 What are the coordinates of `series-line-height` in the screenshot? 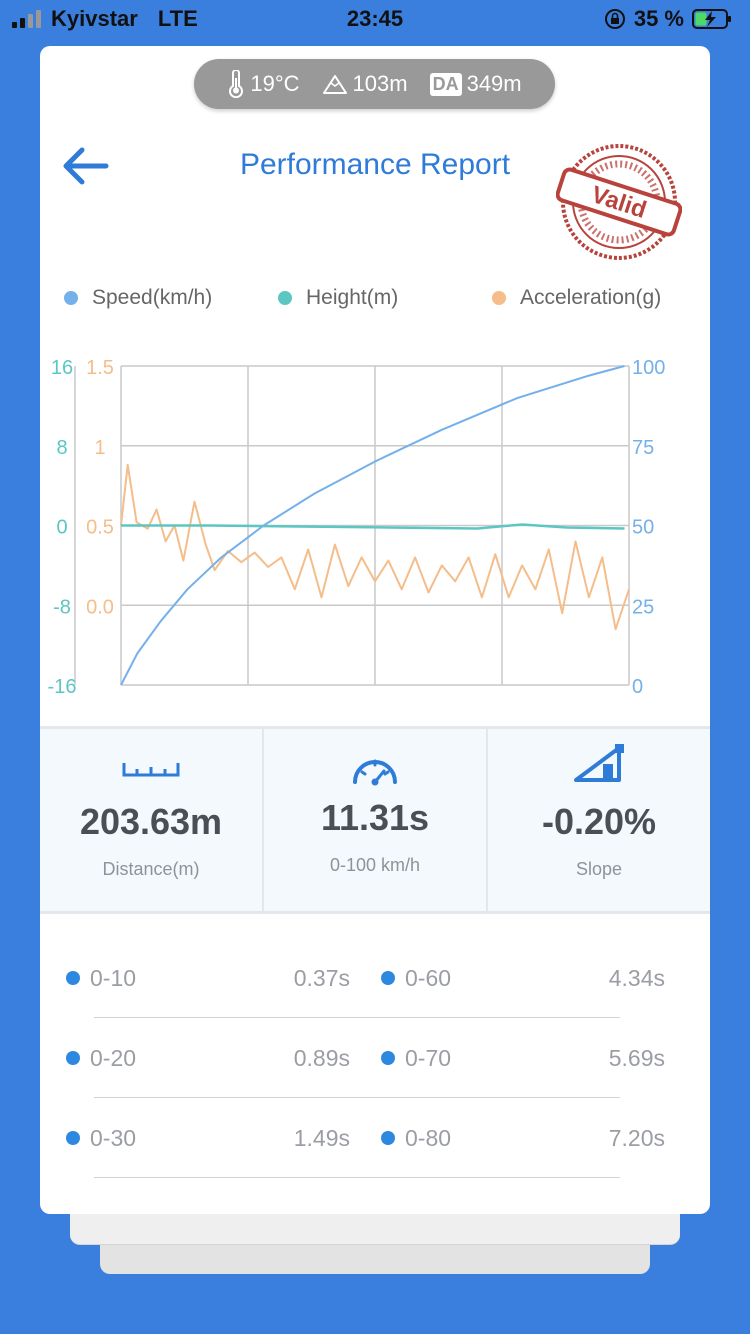 It's located at (373, 526).